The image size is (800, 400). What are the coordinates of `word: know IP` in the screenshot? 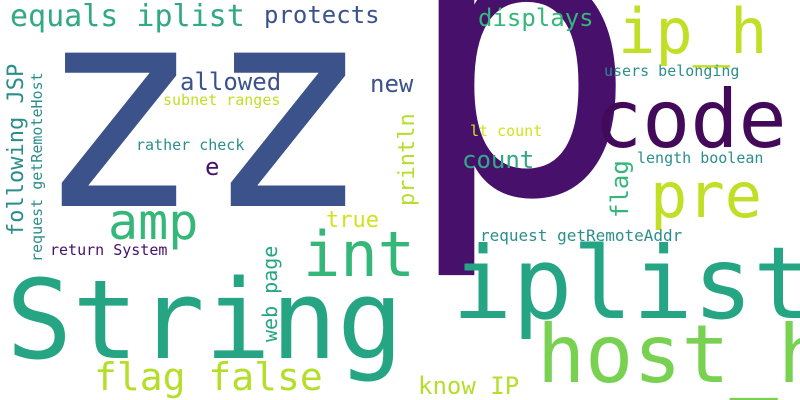 It's located at (469, 386).